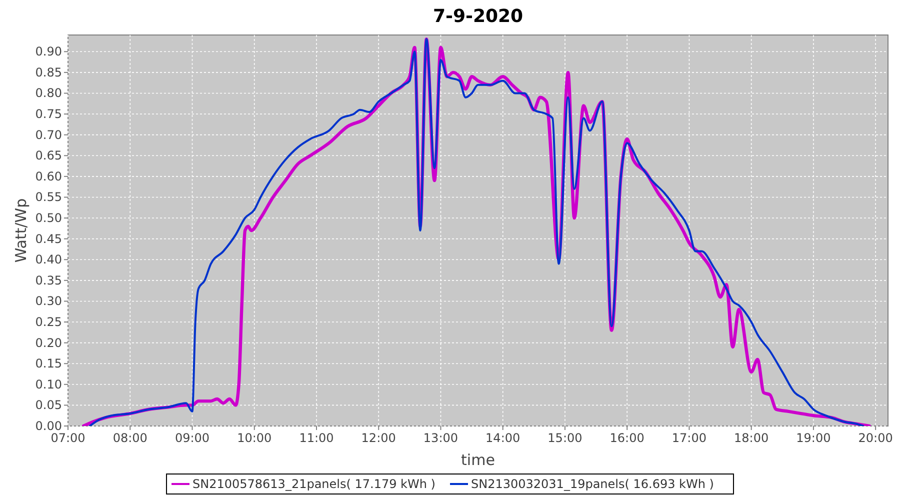 The width and height of the screenshot is (900, 500). Describe the element at coordinates (48, 51) in the screenshot. I see `y-tick-label: 0.90` at that location.